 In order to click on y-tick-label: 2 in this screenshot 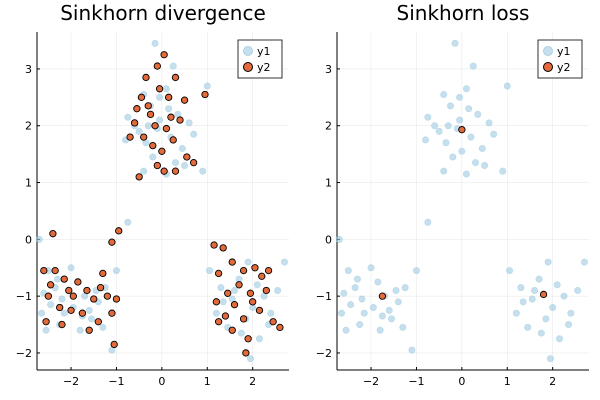, I will do `click(28, 126)`.